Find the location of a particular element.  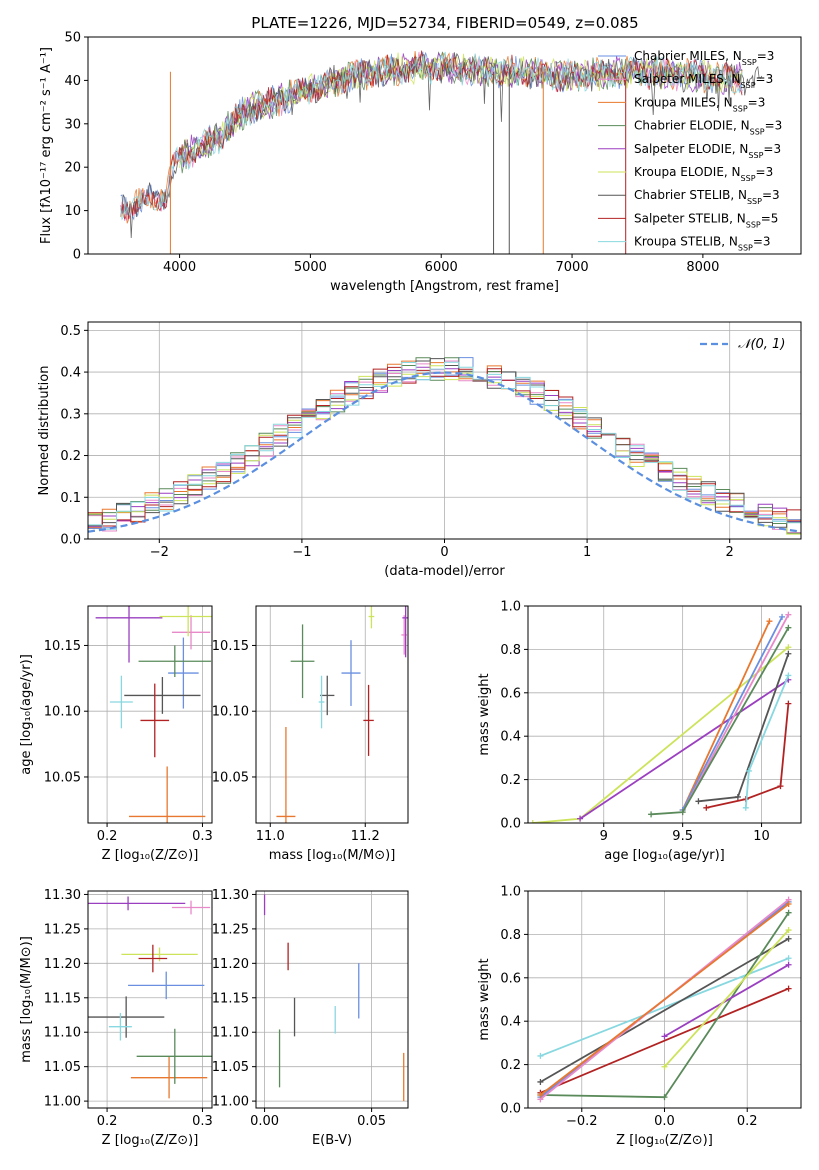

x-tick-label: 10 is located at coordinates (761, 836).